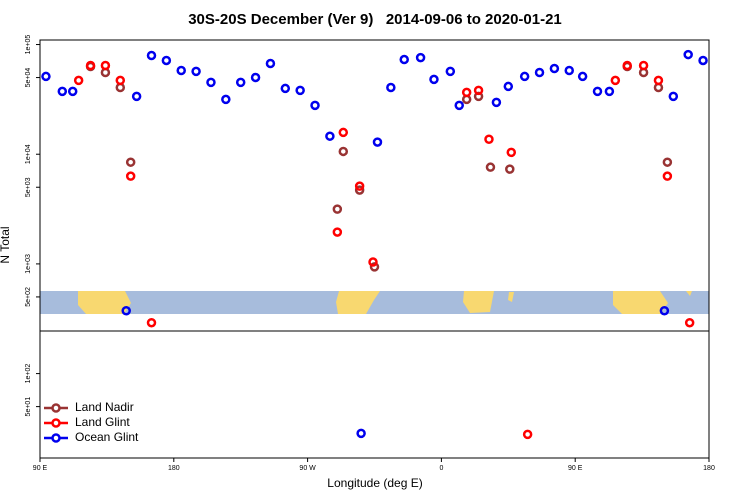 The image size is (750, 500). Describe the element at coordinates (28, 187) in the screenshot. I see `y-tick-label: 5e+03` at that location.